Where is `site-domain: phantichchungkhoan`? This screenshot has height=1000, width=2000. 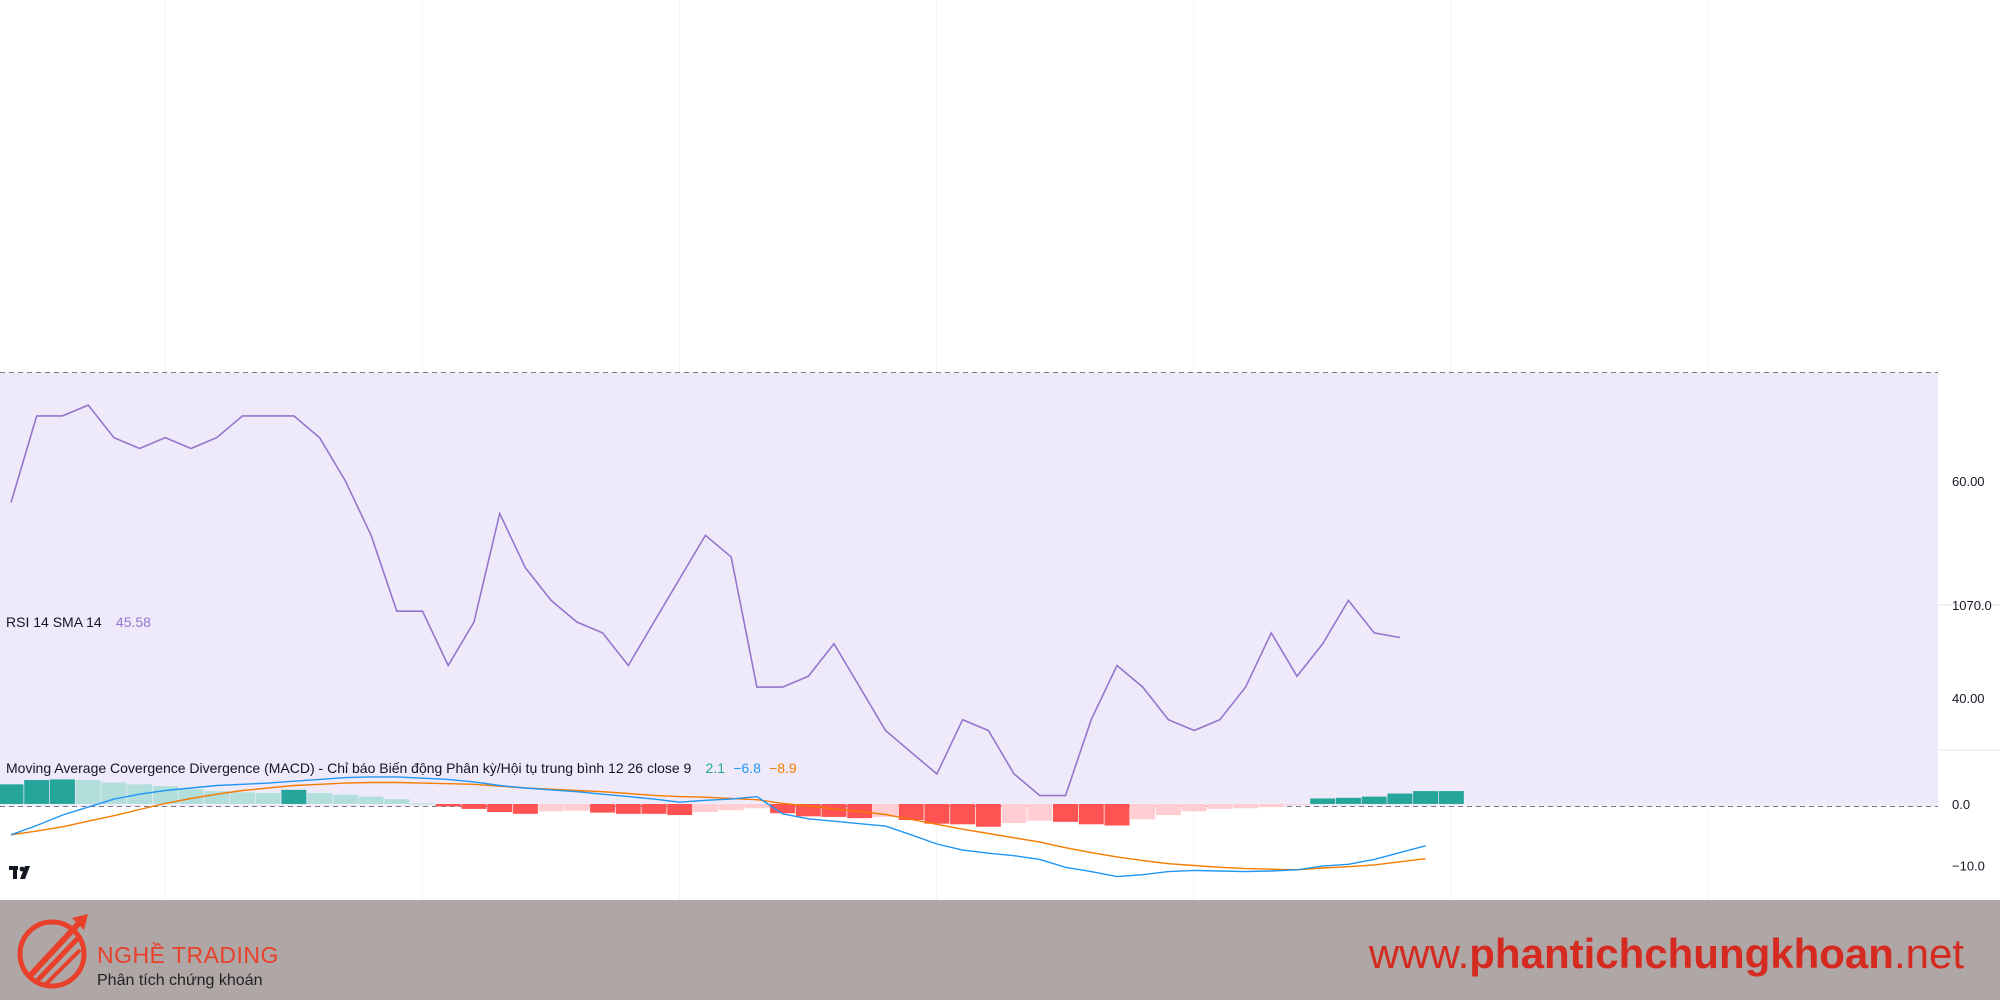 site-domain: phantichchungkhoan is located at coordinates (1681, 953).